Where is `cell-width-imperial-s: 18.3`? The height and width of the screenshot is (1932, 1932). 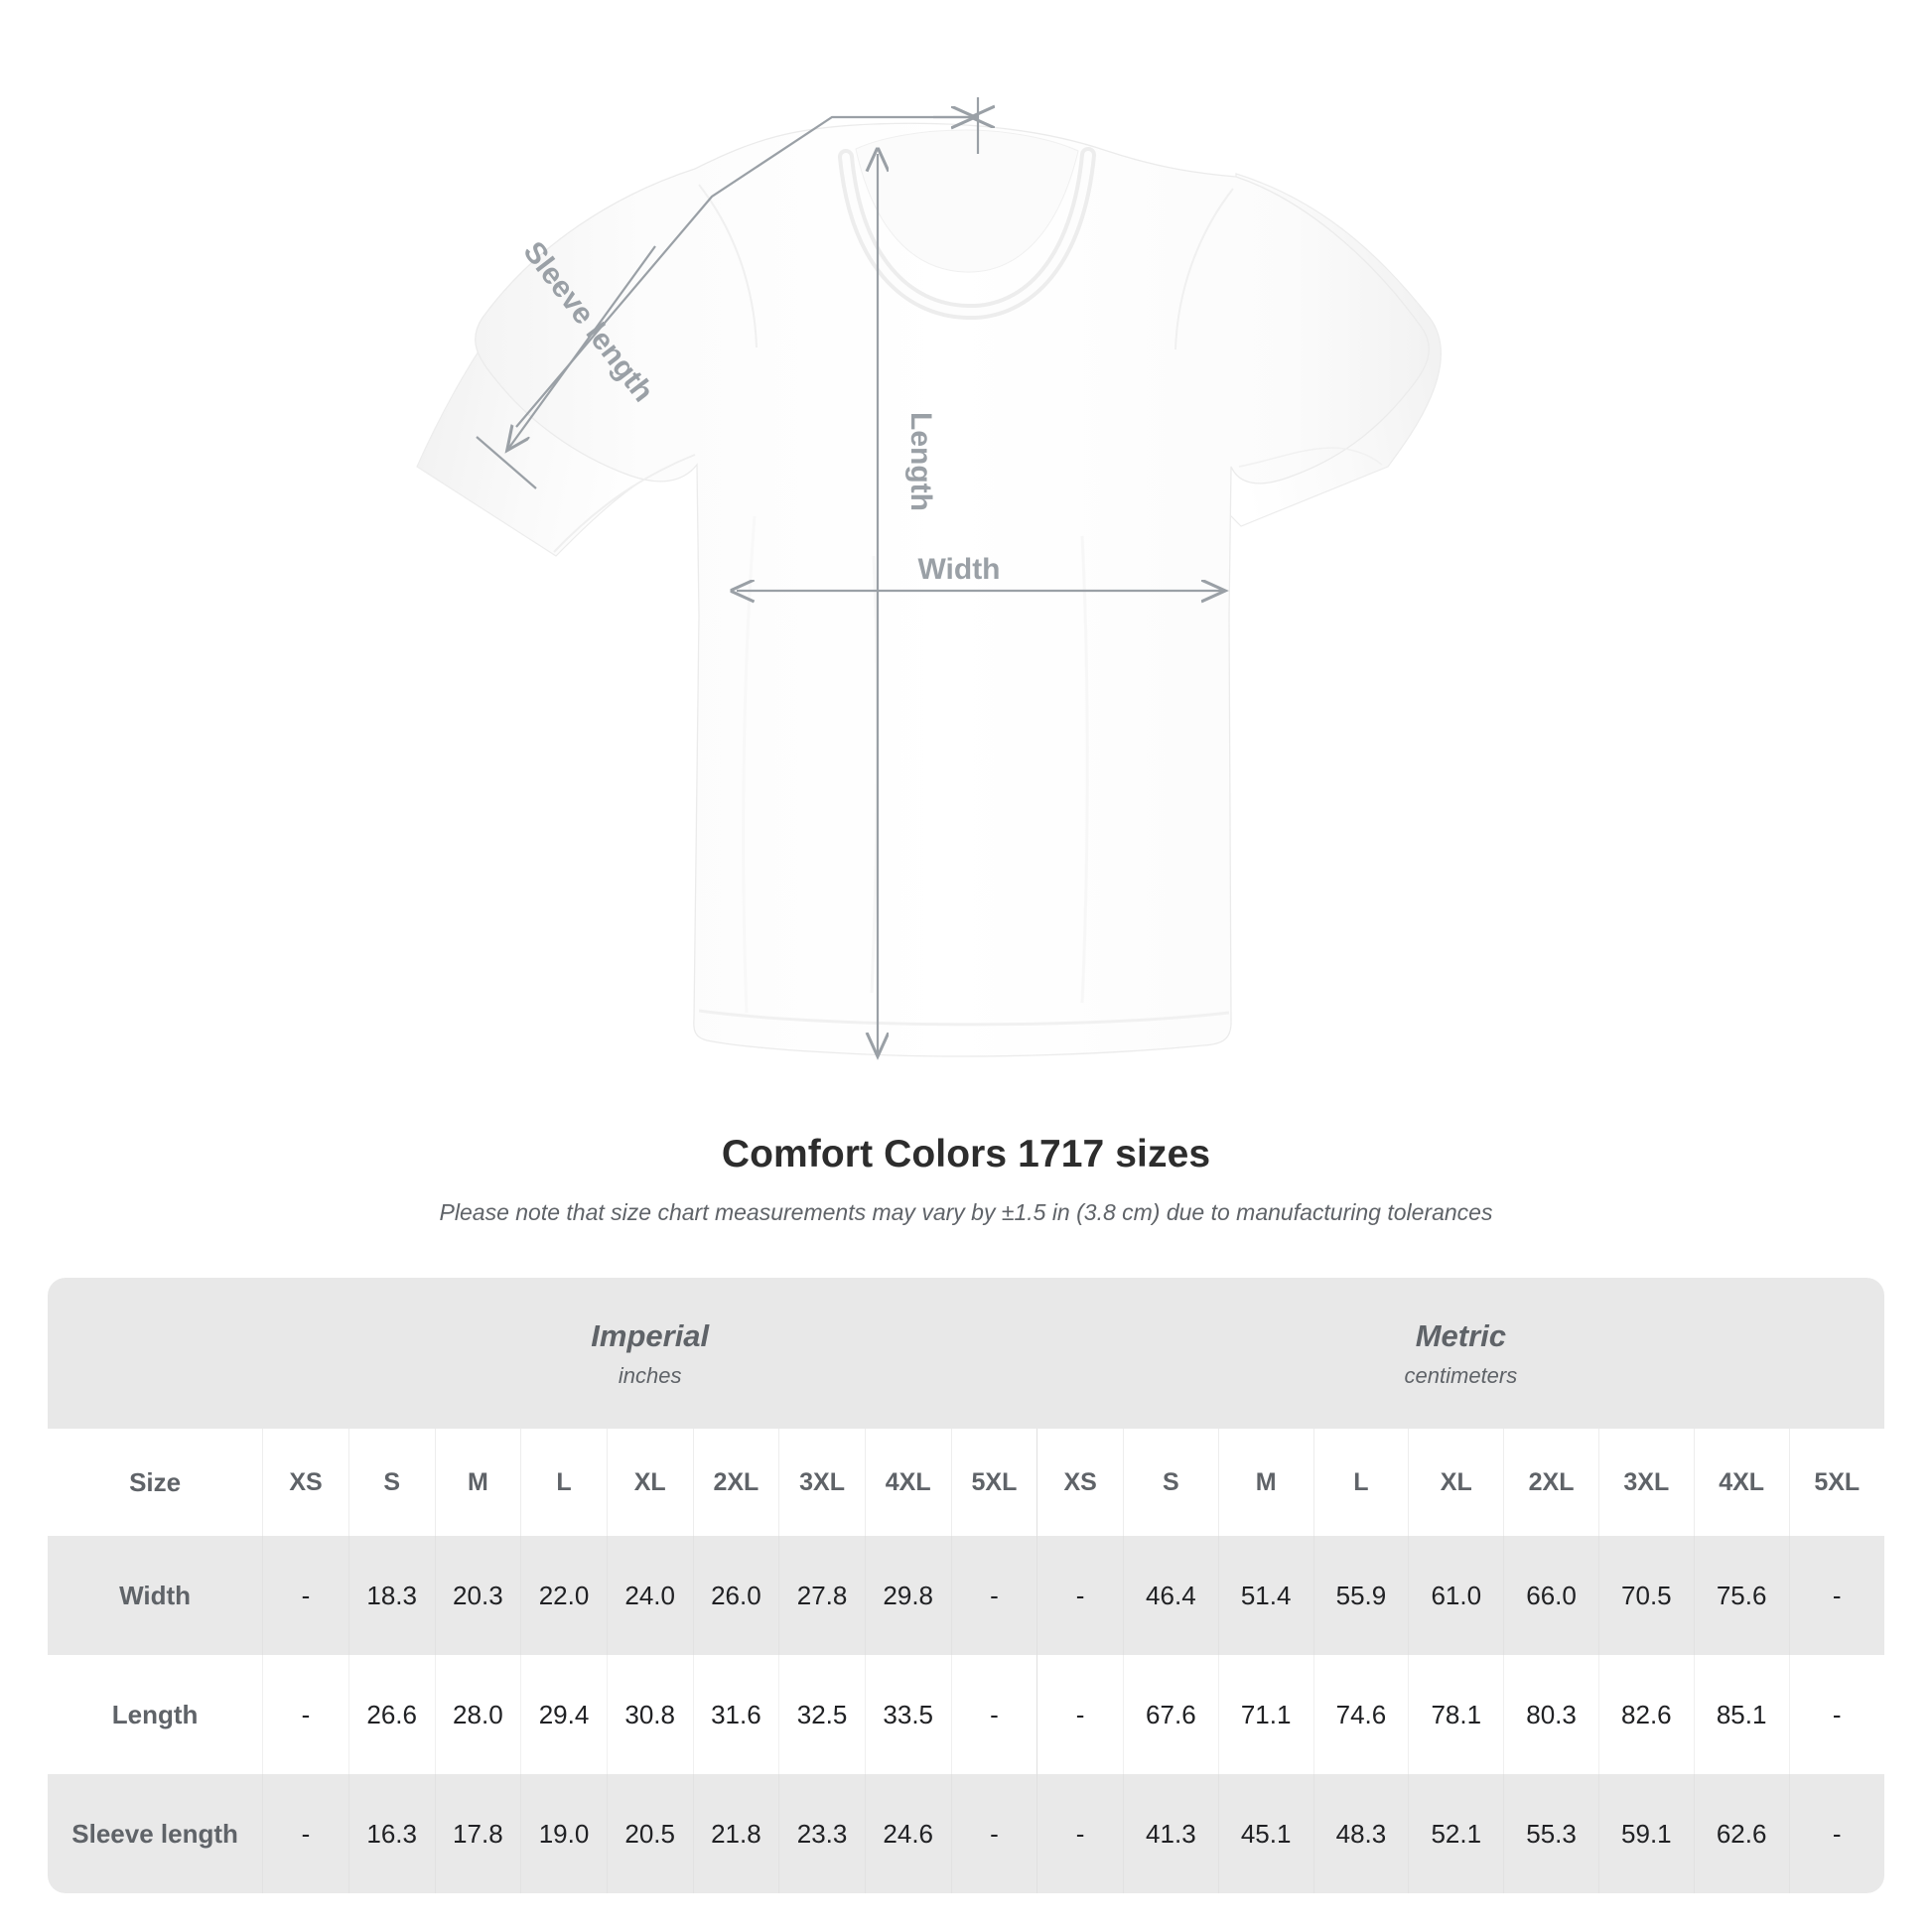 cell-width-imperial-s: 18.3 is located at coordinates (391, 1595).